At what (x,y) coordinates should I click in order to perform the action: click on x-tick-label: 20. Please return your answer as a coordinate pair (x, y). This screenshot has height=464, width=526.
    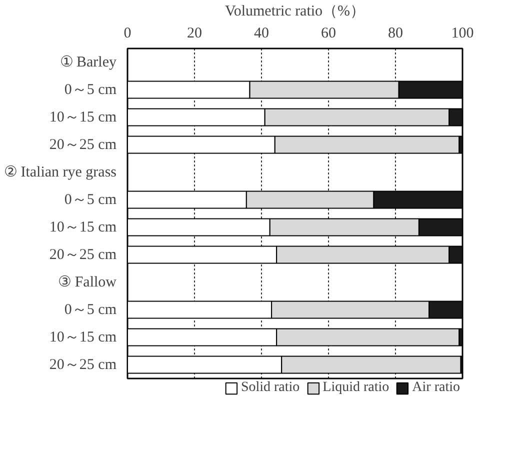
    Looking at the image, I should click on (194, 34).